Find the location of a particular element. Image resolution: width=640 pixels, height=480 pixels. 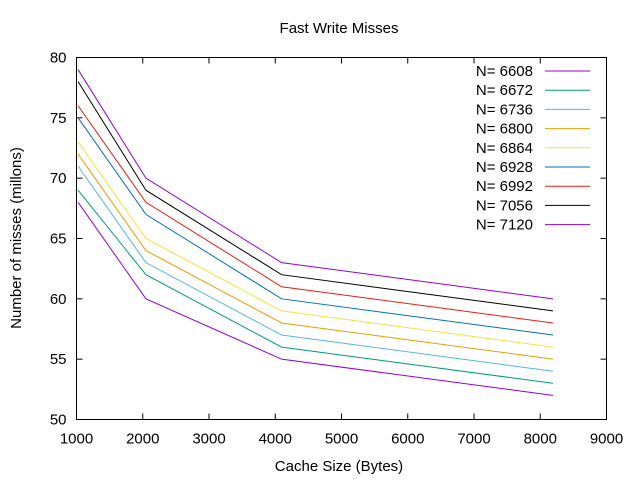

x-tick-label: 2000 is located at coordinates (142, 439).